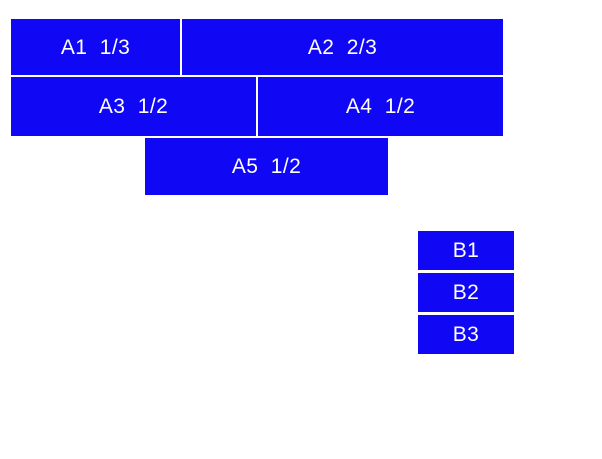 The image size is (602, 459). I want to click on layout-row-2: A3 1/2 A4 1/2, so click(257, 106).